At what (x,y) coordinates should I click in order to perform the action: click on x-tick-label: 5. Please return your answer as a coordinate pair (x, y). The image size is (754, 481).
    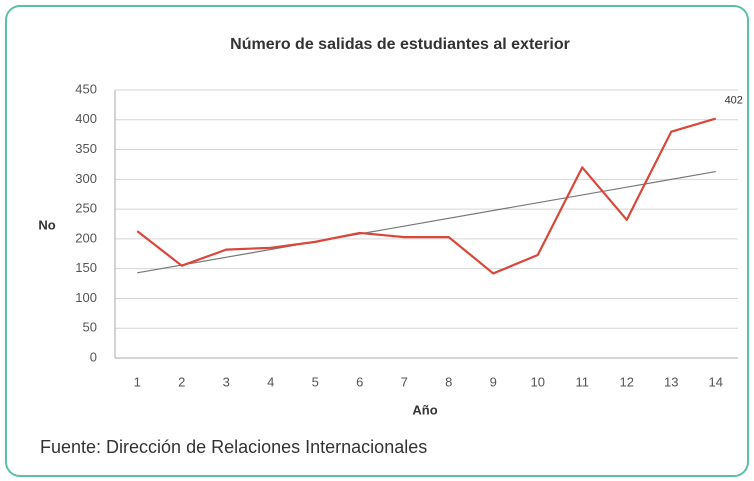
    Looking at the image, I should click on (315, 381).